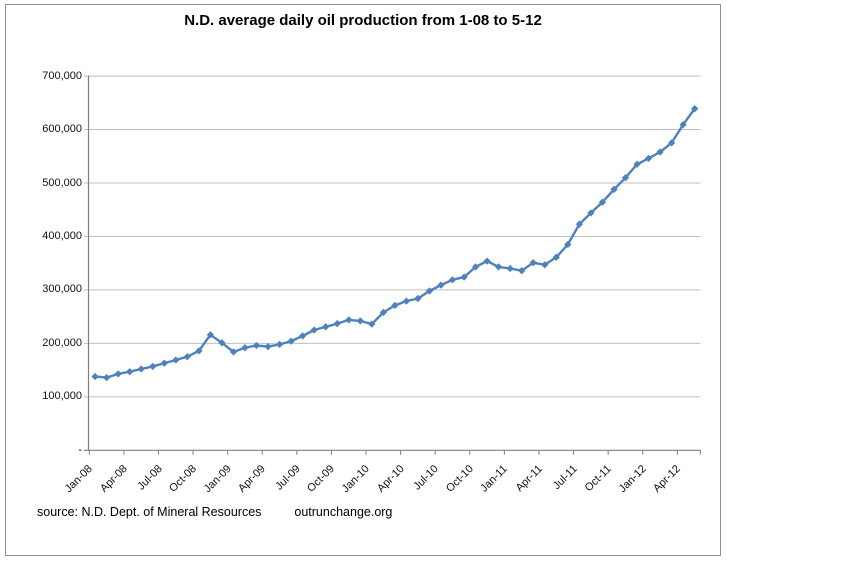 Image resolution: width=864 pixels, height=573 pixels. I want to click on y-tick-label: -, so click(80, 449).